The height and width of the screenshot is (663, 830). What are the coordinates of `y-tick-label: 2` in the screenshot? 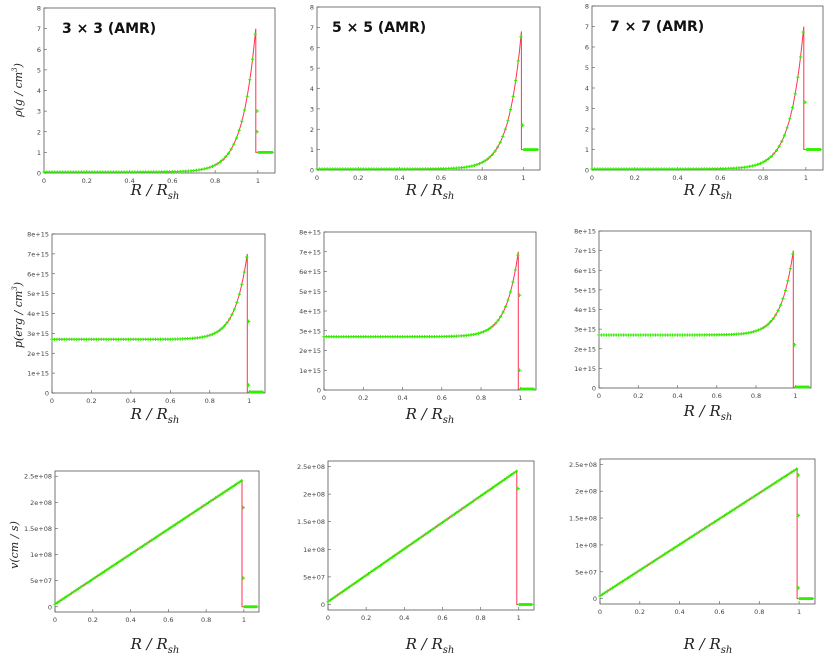 It's located at (312, 130).